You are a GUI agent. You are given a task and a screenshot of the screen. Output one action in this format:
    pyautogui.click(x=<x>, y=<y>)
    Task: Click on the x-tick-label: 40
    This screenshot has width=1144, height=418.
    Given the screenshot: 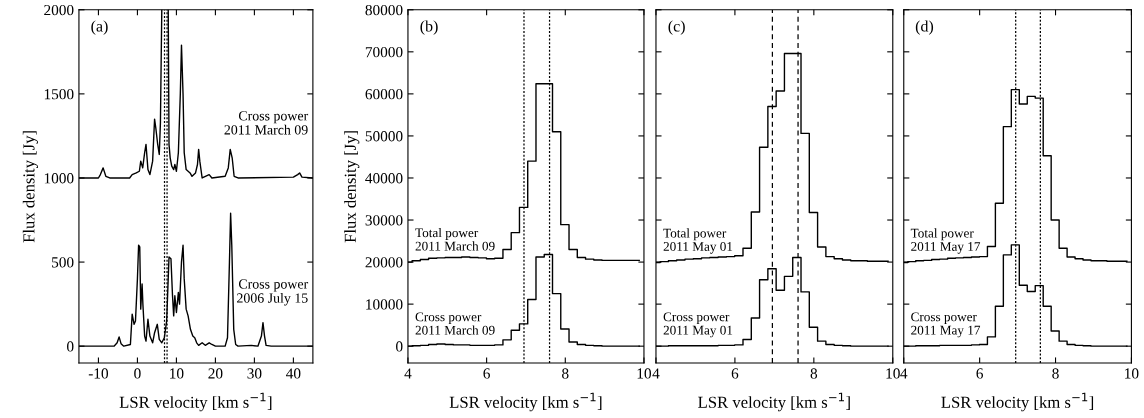 What is the action you would take?
    pyautogui.click(x=293, y=373)
    